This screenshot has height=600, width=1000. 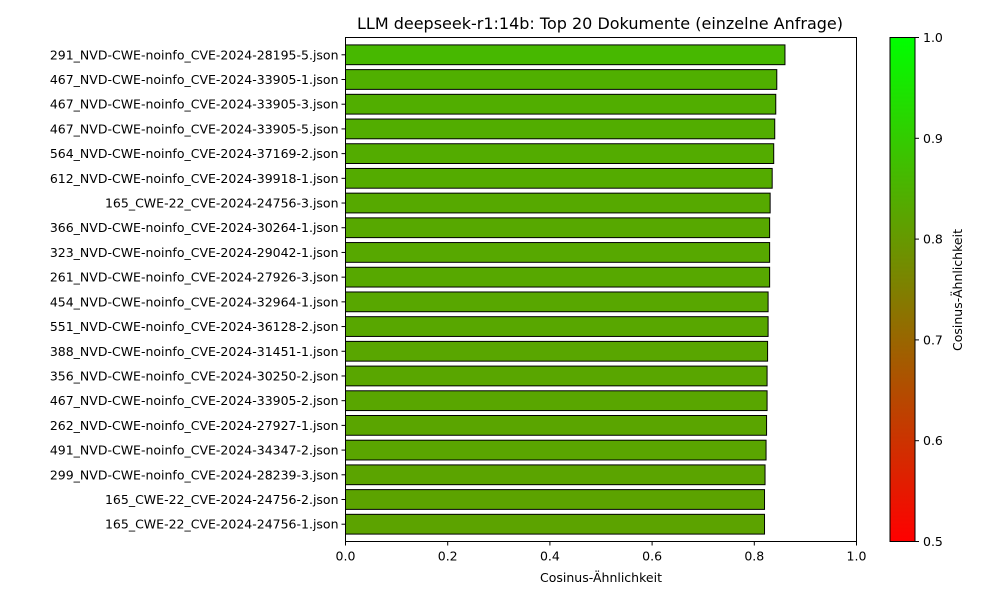 What do you see at coordinates (194, 252) in the screenshot?
I see `y-tick-label: 323_NVD-CWE-noinfo_CVE-2024-29042-1.json` at bounding box center [194, 252].